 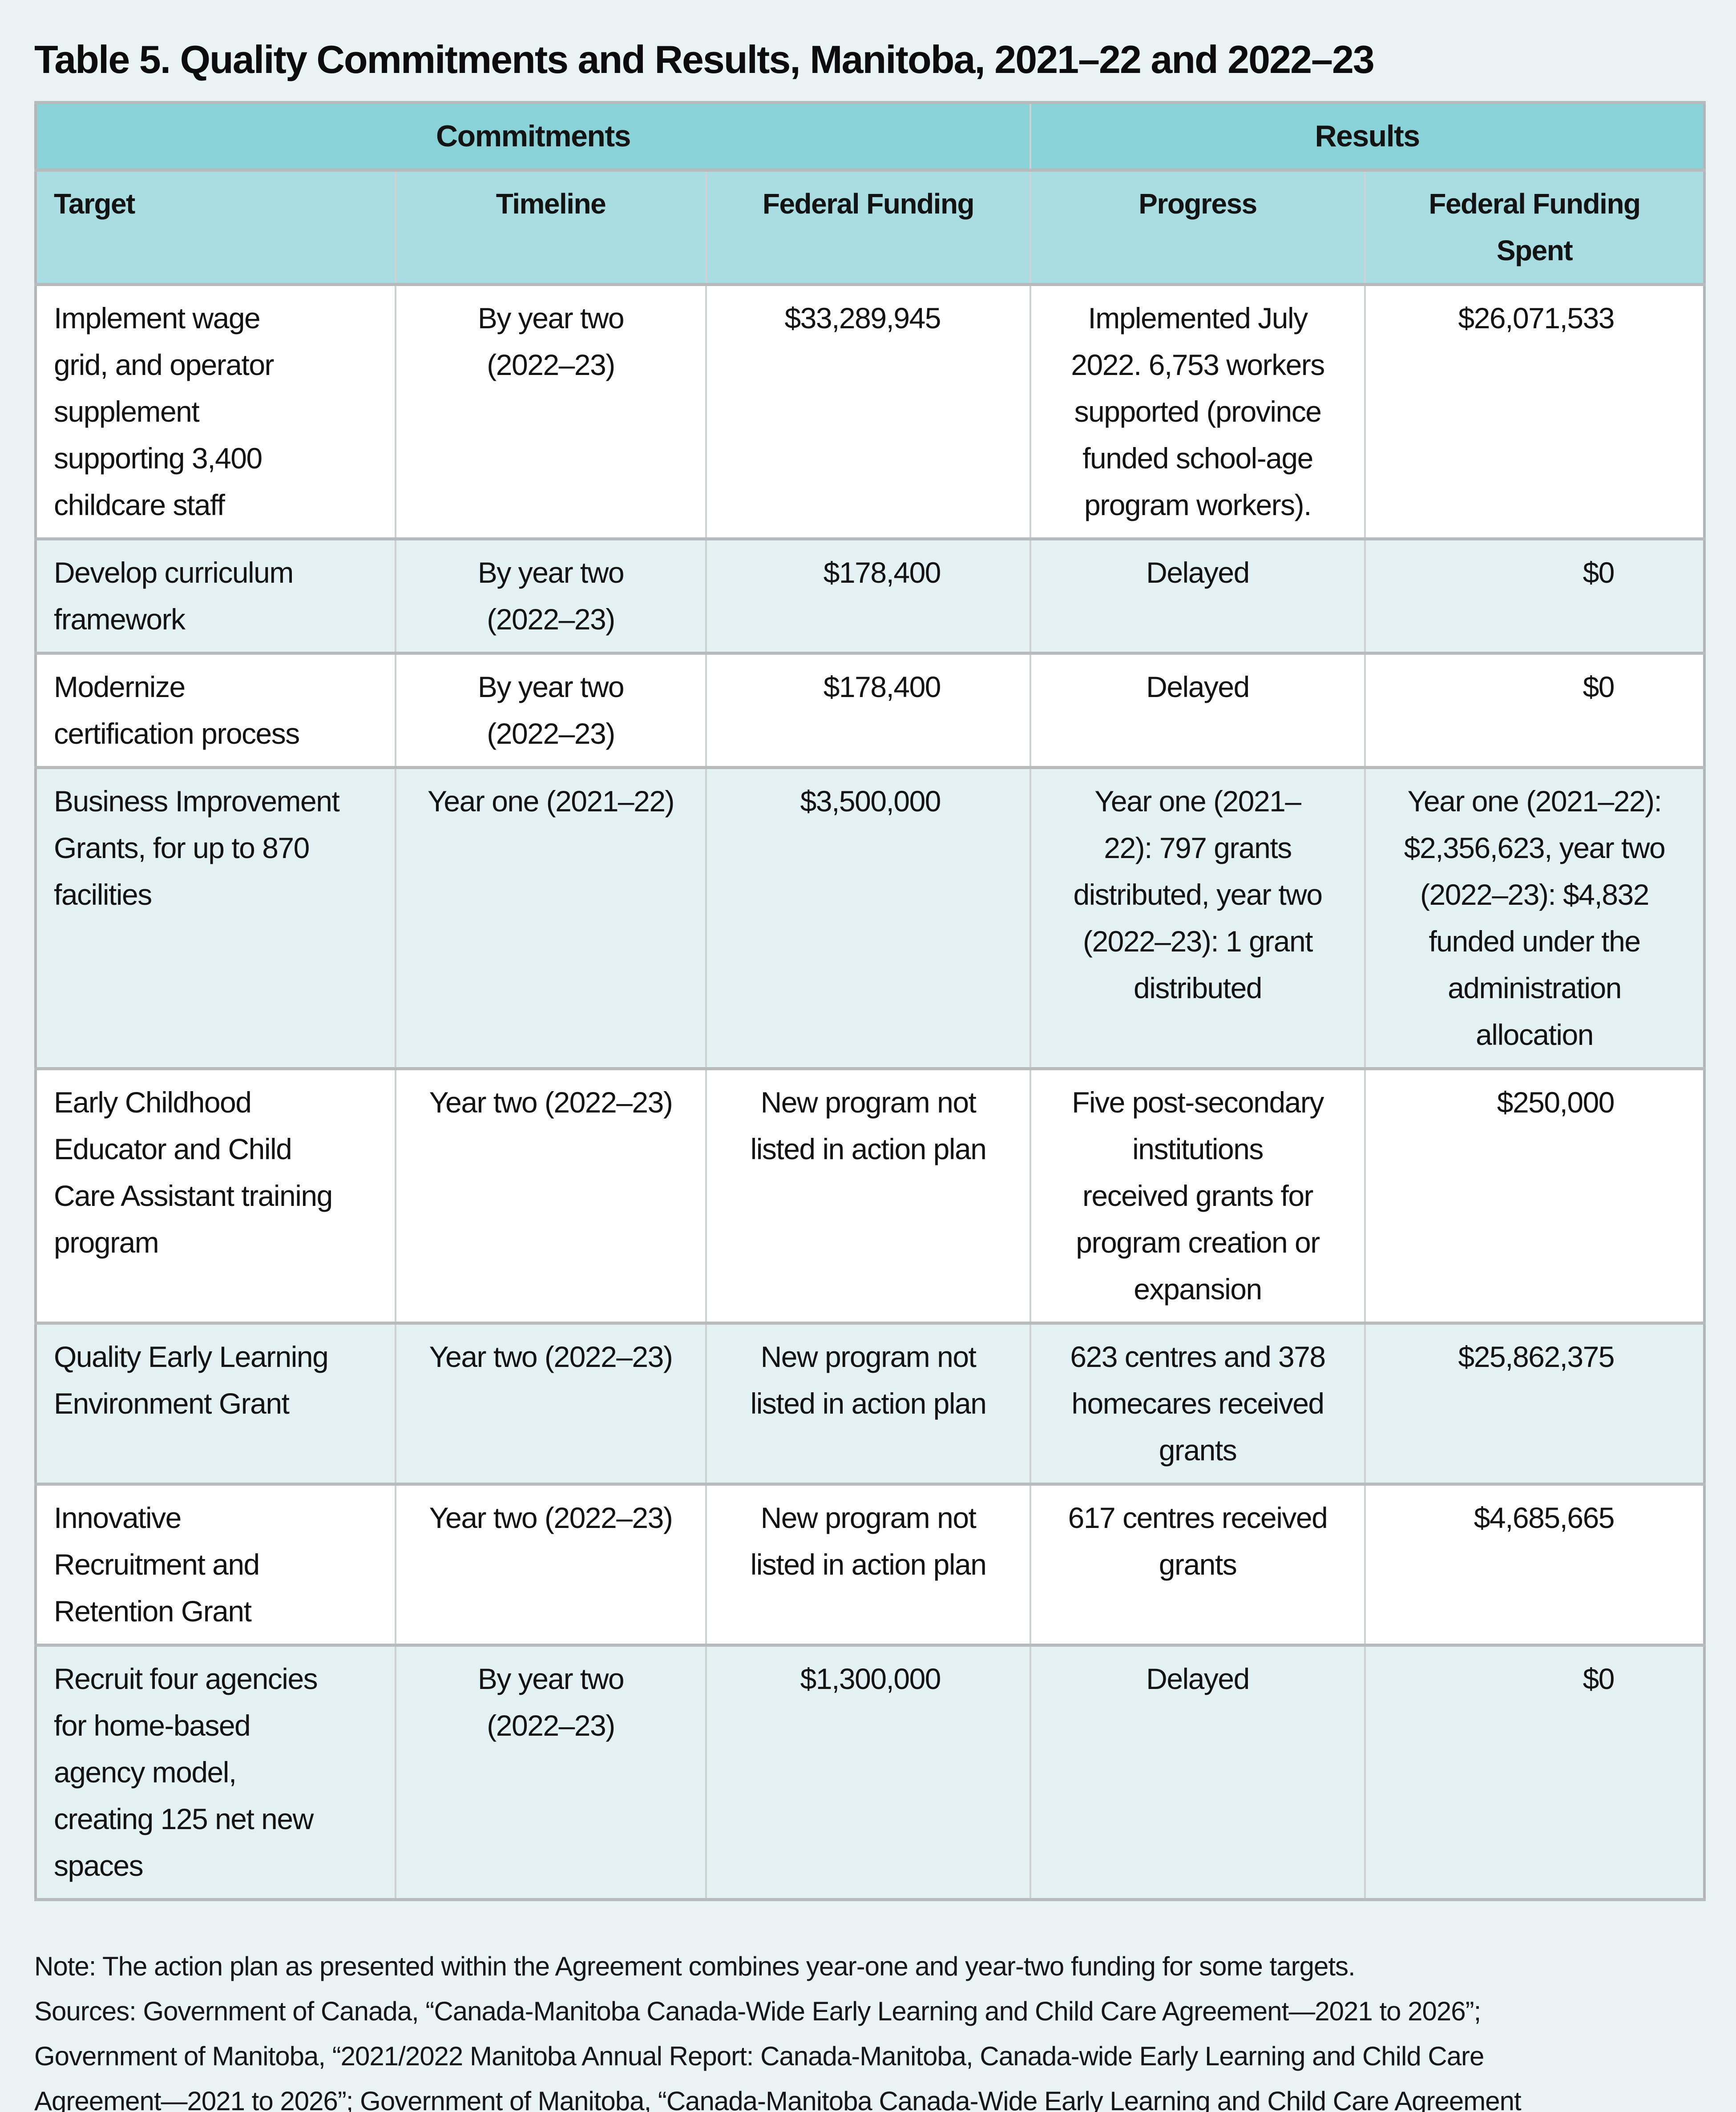 I want to click on column-header-0: Target, so click(x=215, y=227).